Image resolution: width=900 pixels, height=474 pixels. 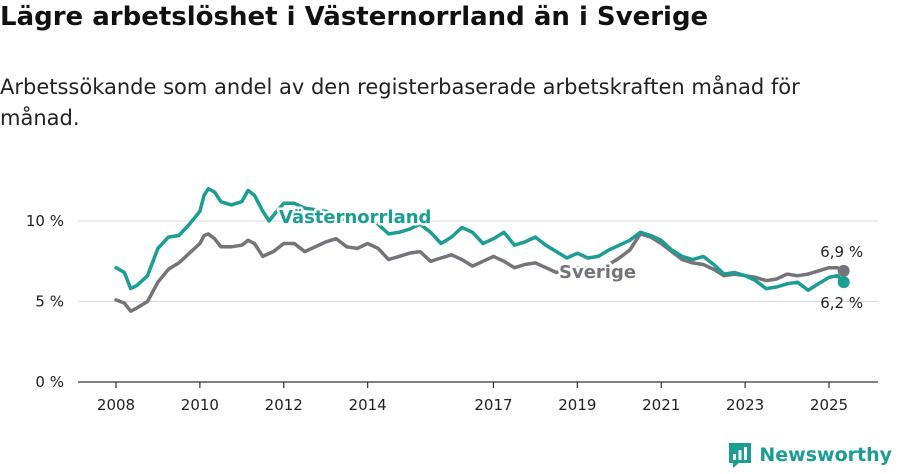 What do you see at coordinates (49, 382) in the screenshot?
I see `y-tick-label: 0 %` at bounding box center [49, 382].